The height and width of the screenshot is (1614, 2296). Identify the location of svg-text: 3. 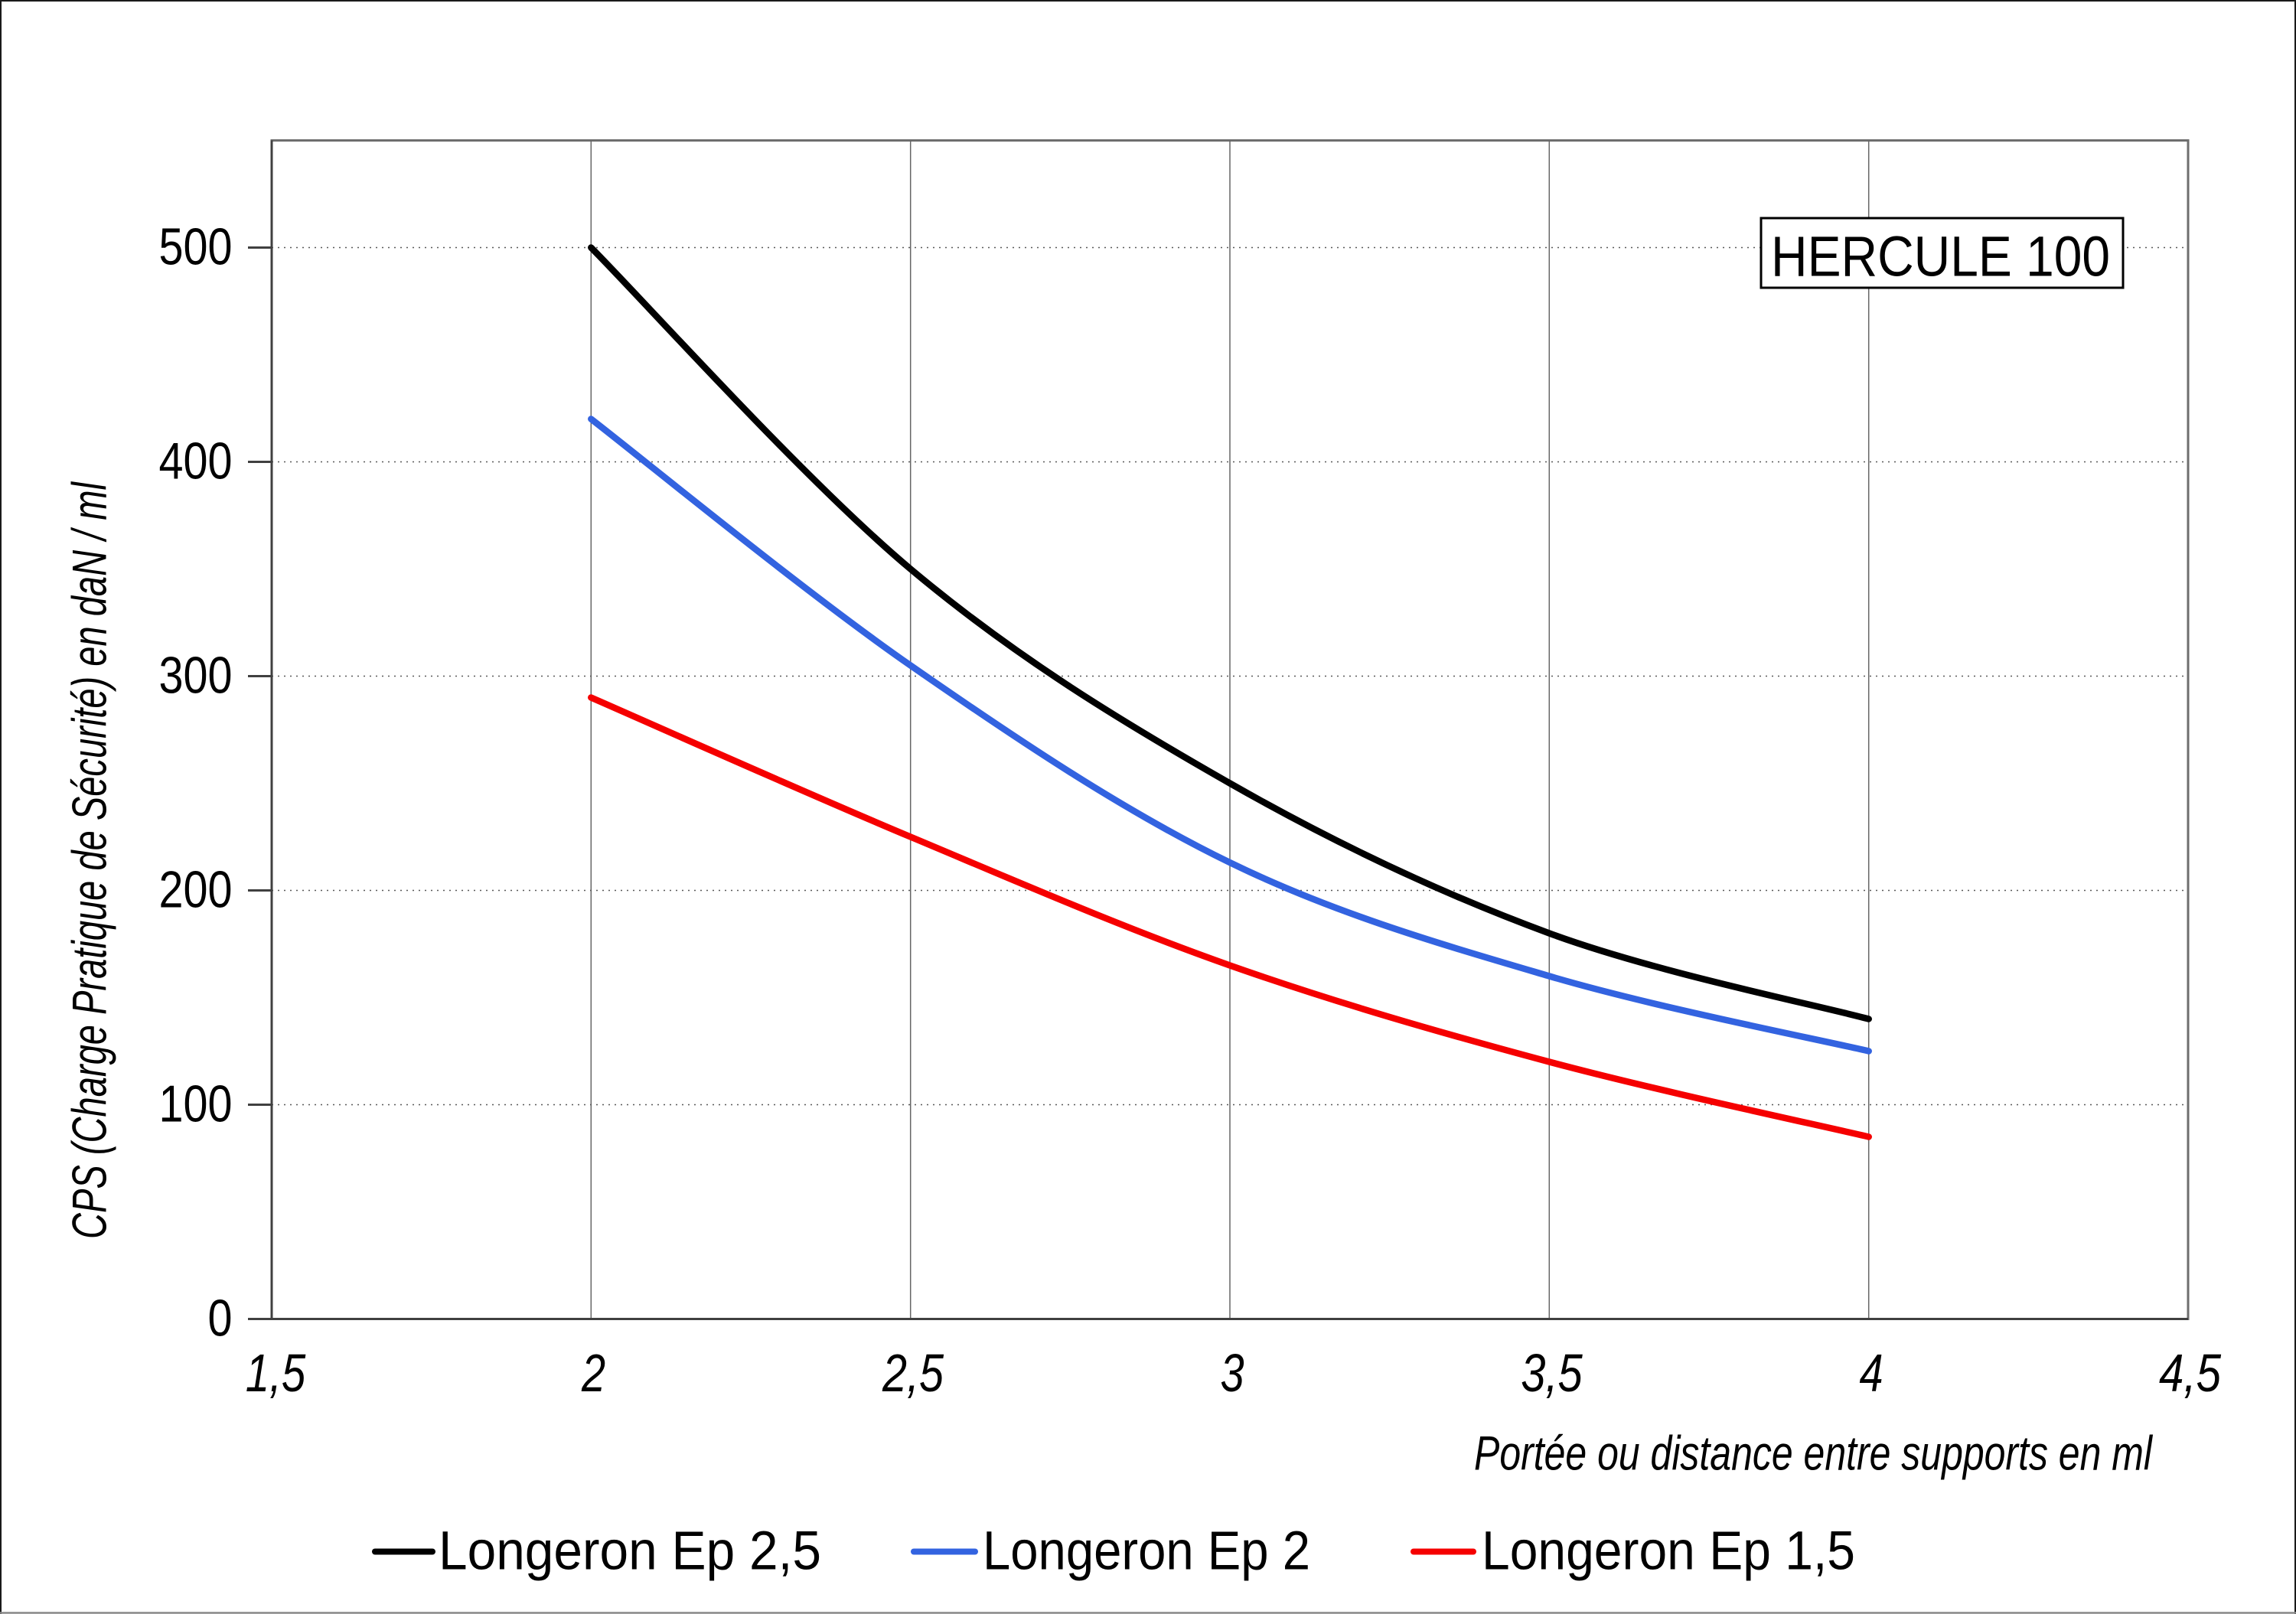
(1232, 1373).